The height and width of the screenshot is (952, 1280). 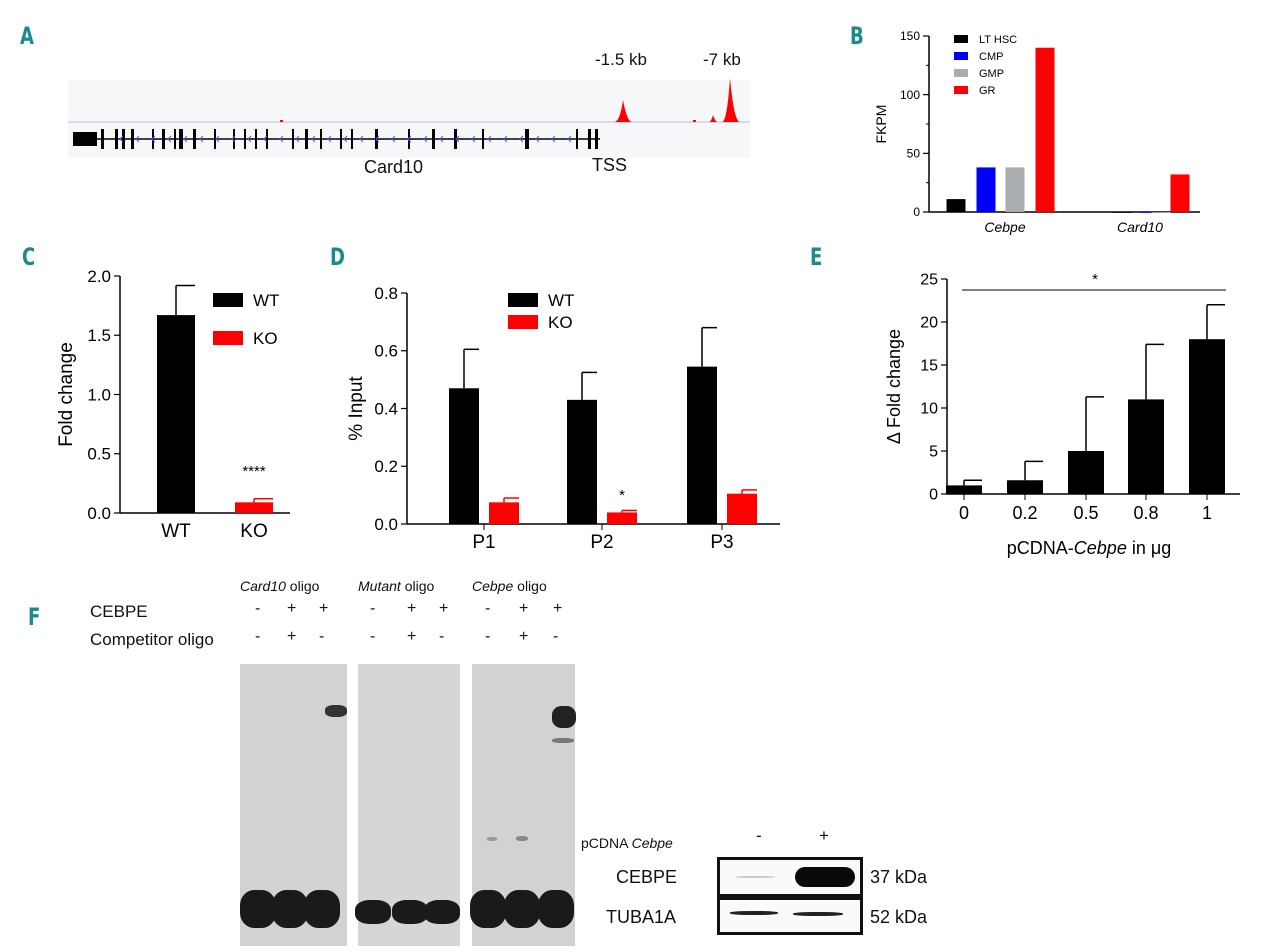 I want to click on y-tick-label: 0.8, so click(x=386, y=293).